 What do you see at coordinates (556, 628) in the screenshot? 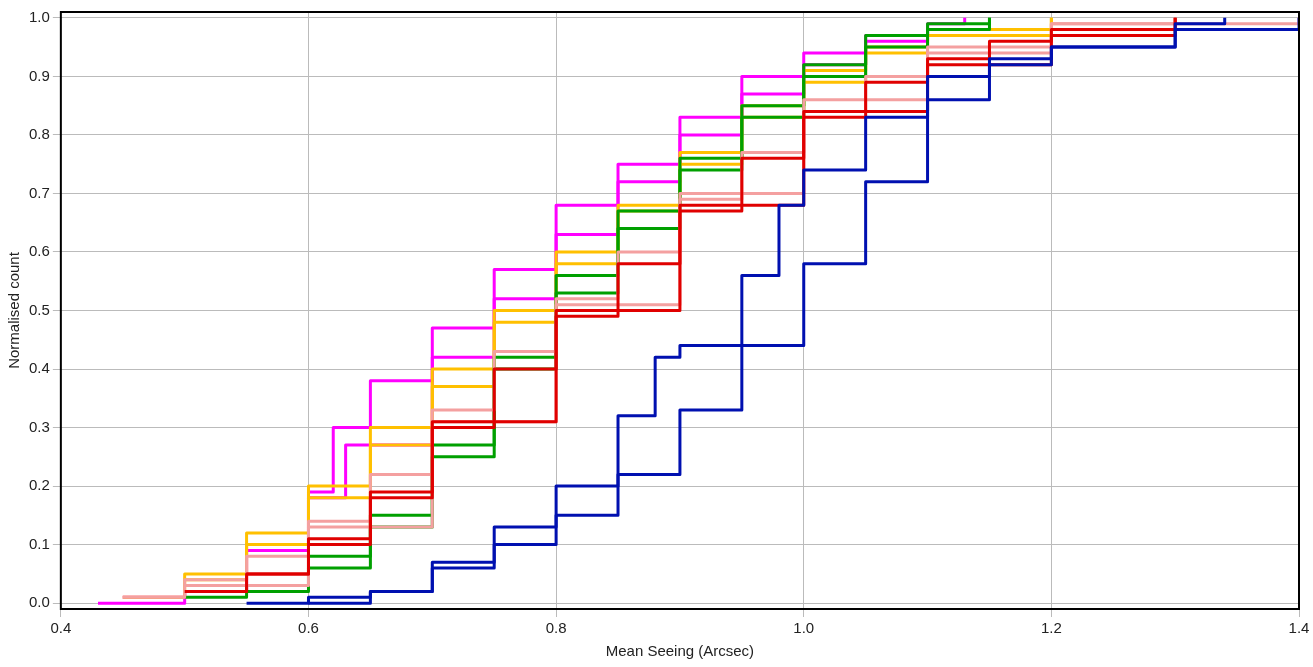
I see `x-tick-label: 0.8` at bounding box center [556, 628].